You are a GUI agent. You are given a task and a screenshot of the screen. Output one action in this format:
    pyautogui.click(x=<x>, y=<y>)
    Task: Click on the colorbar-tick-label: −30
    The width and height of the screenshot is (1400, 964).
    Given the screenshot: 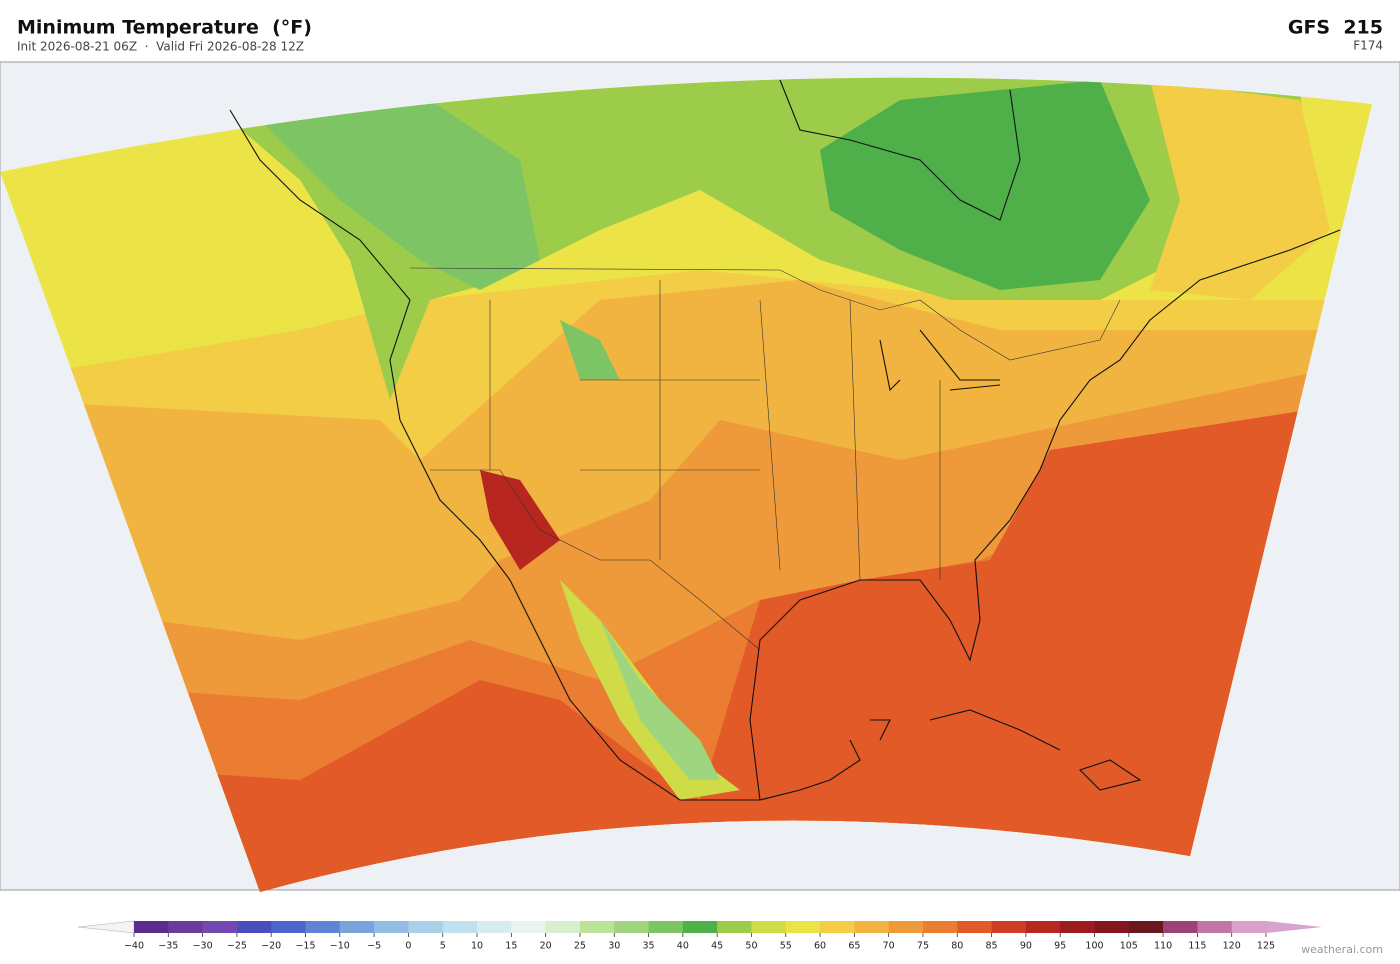 What is the action you would take?
    pyautogui.click(x=203, y=946)
    